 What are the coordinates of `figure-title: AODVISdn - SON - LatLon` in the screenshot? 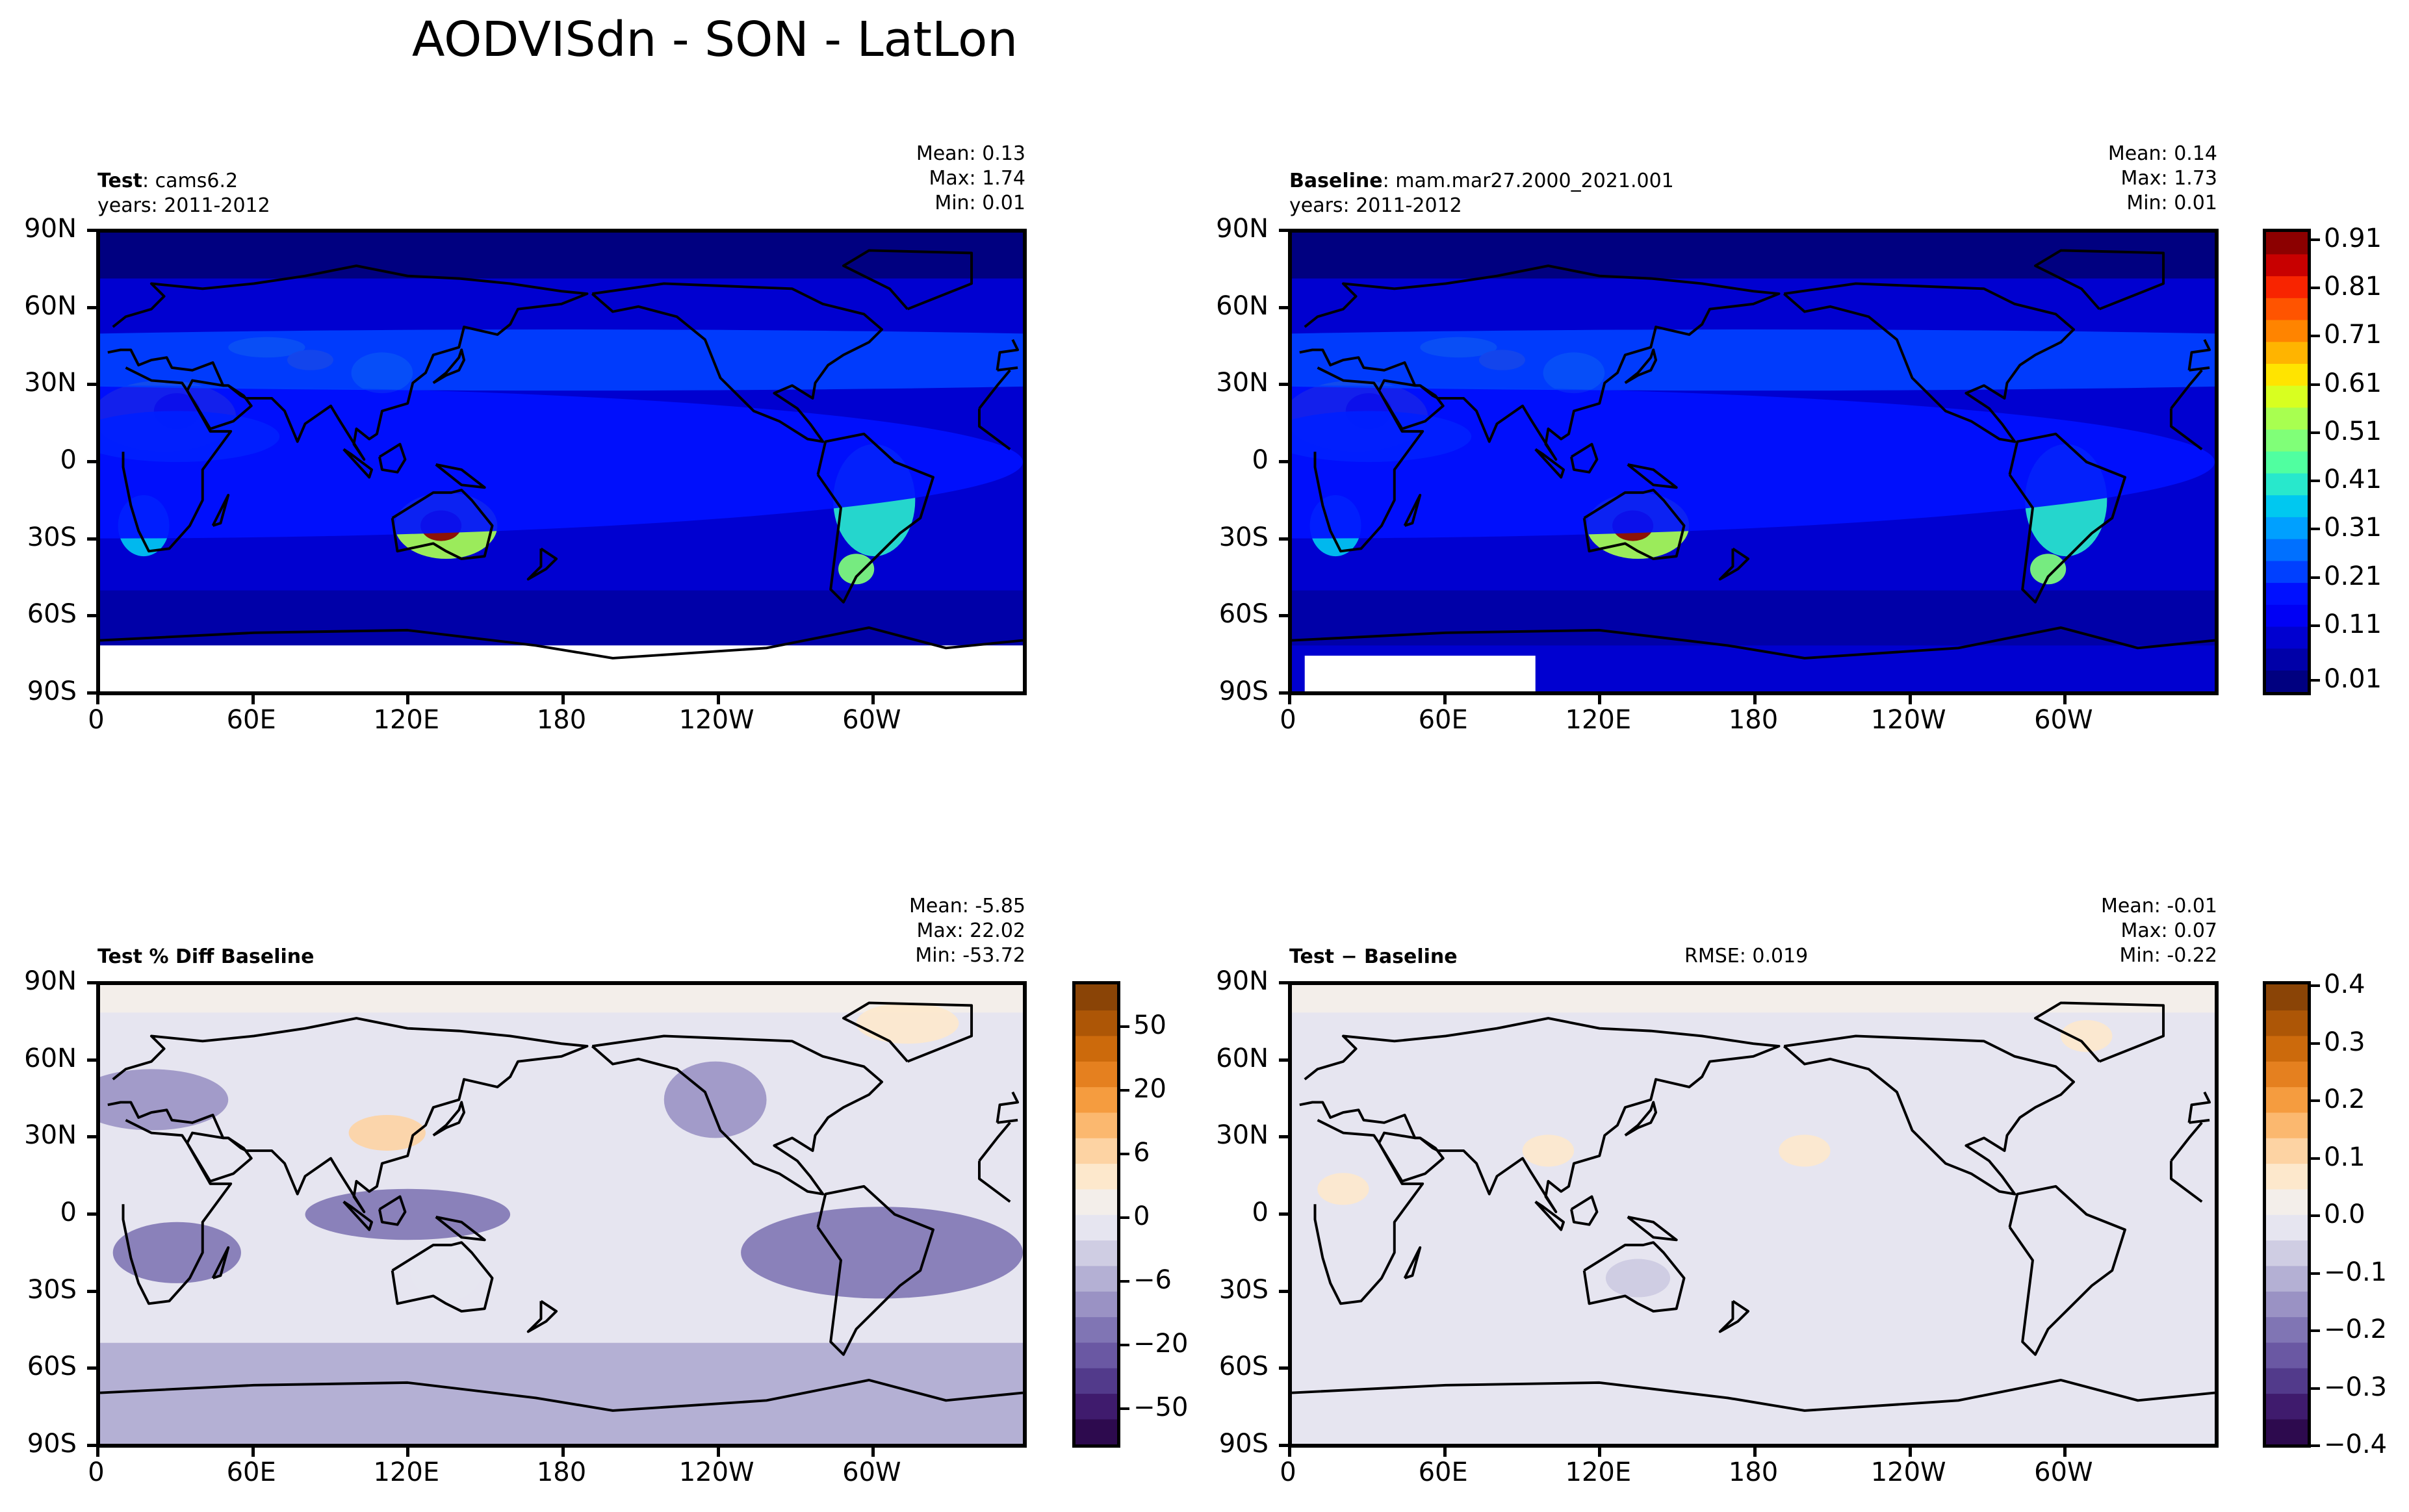 It's located at (714, 40).